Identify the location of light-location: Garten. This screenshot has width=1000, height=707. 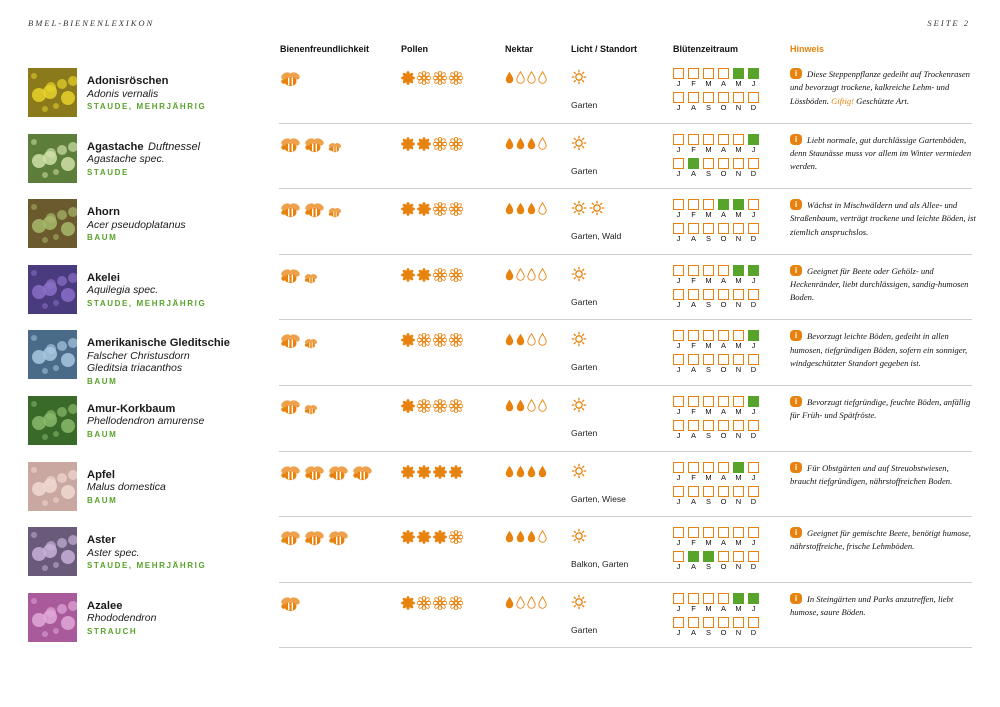
(584, 89).